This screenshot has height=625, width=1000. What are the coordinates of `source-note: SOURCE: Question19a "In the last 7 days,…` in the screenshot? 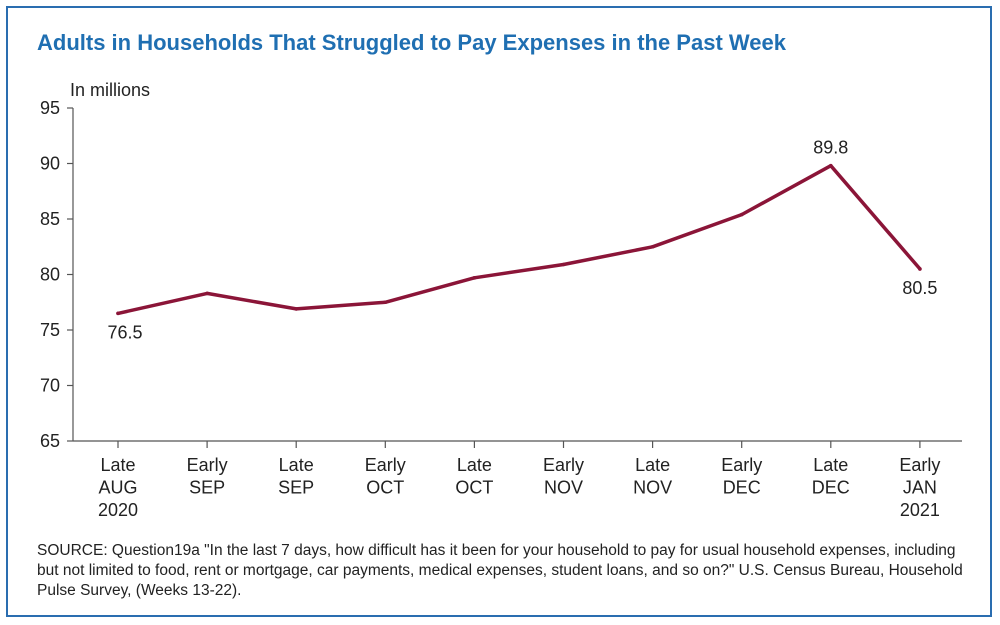 It's located at (500, 570).